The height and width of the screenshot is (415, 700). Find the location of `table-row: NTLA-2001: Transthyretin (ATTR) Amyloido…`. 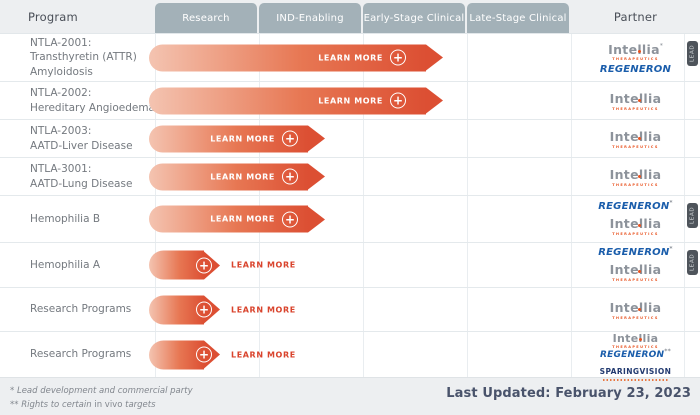

table-row: NTLA-2001: Transthyretin (ATTR) Amyloido… is located at coordinates (350, 58).